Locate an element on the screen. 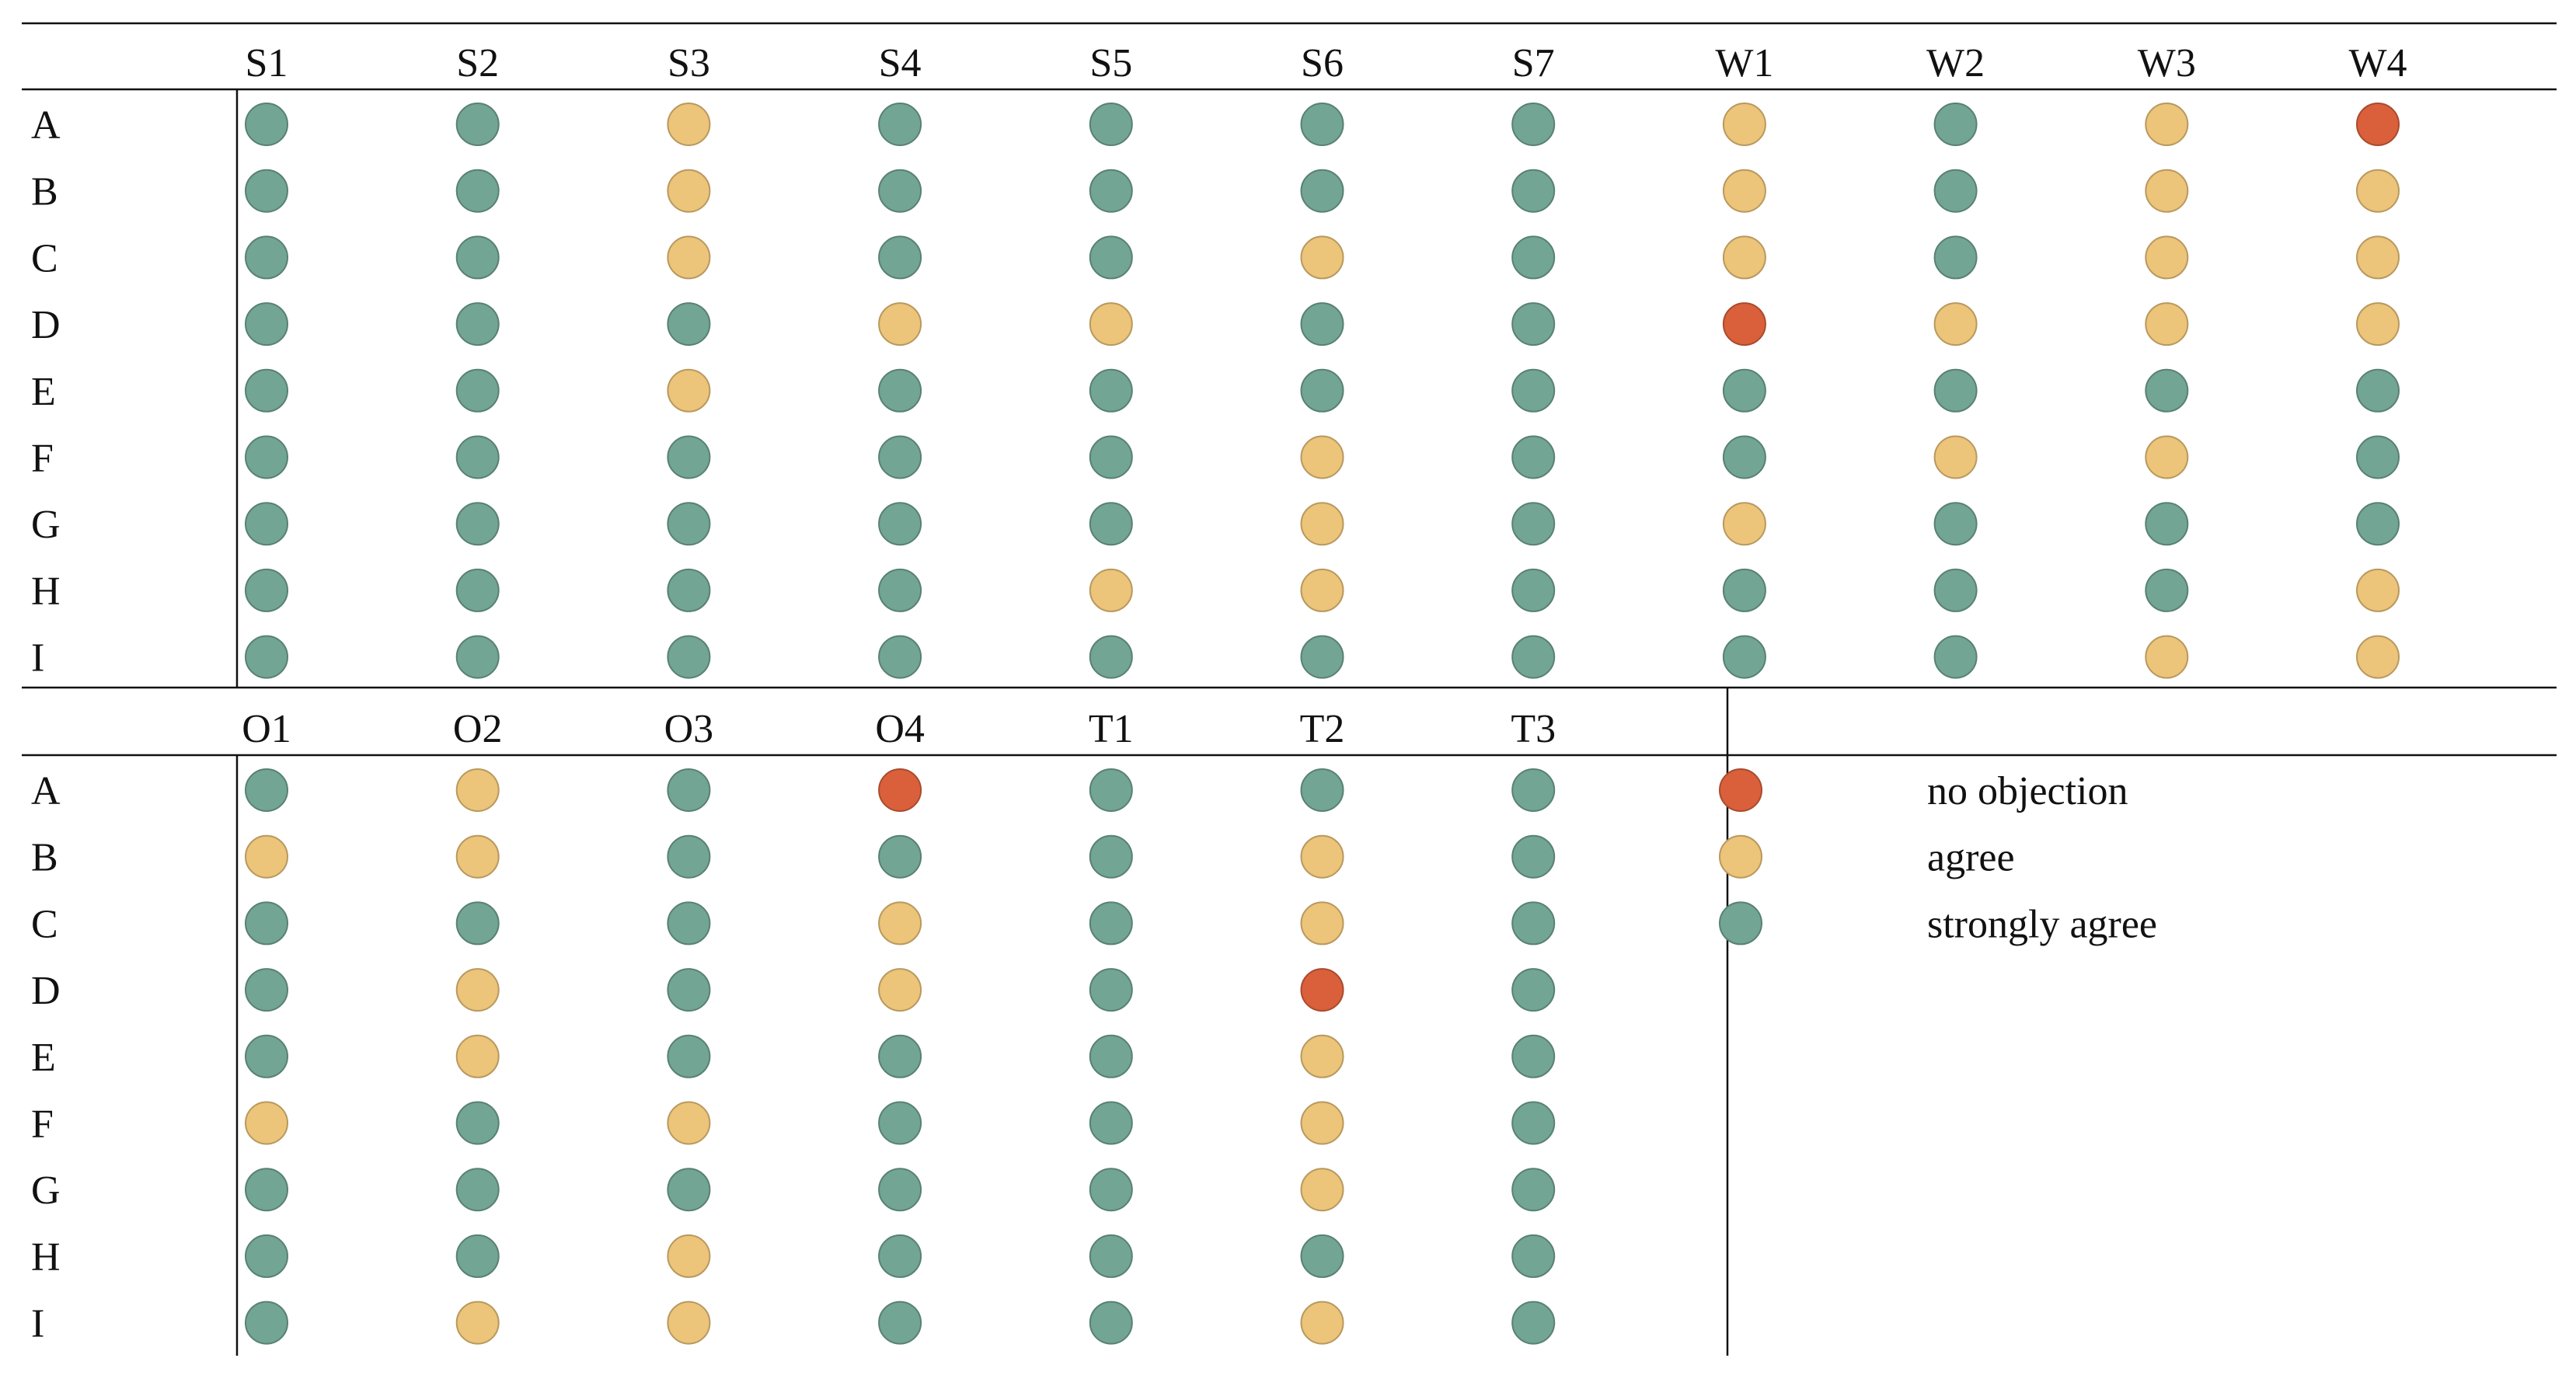  row-label: C is located at coordinates (44, 924).